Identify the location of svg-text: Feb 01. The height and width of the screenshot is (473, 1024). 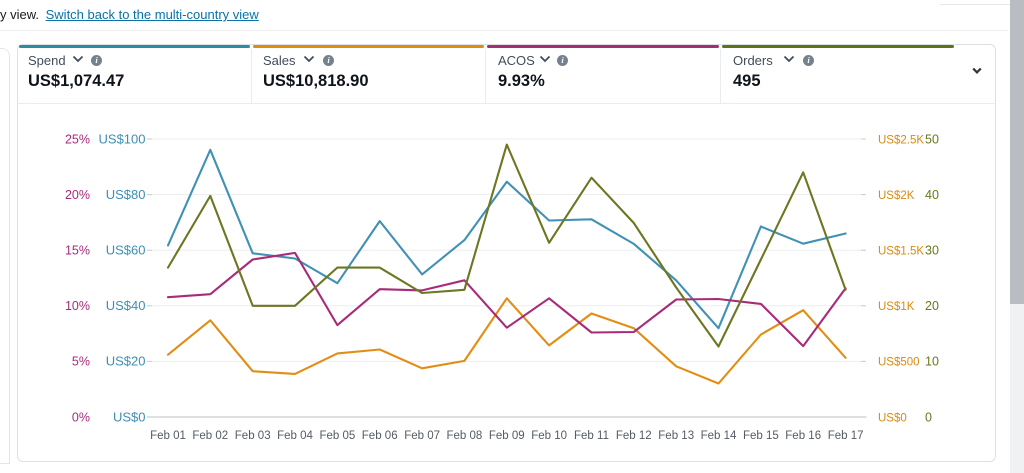
(168, 436).